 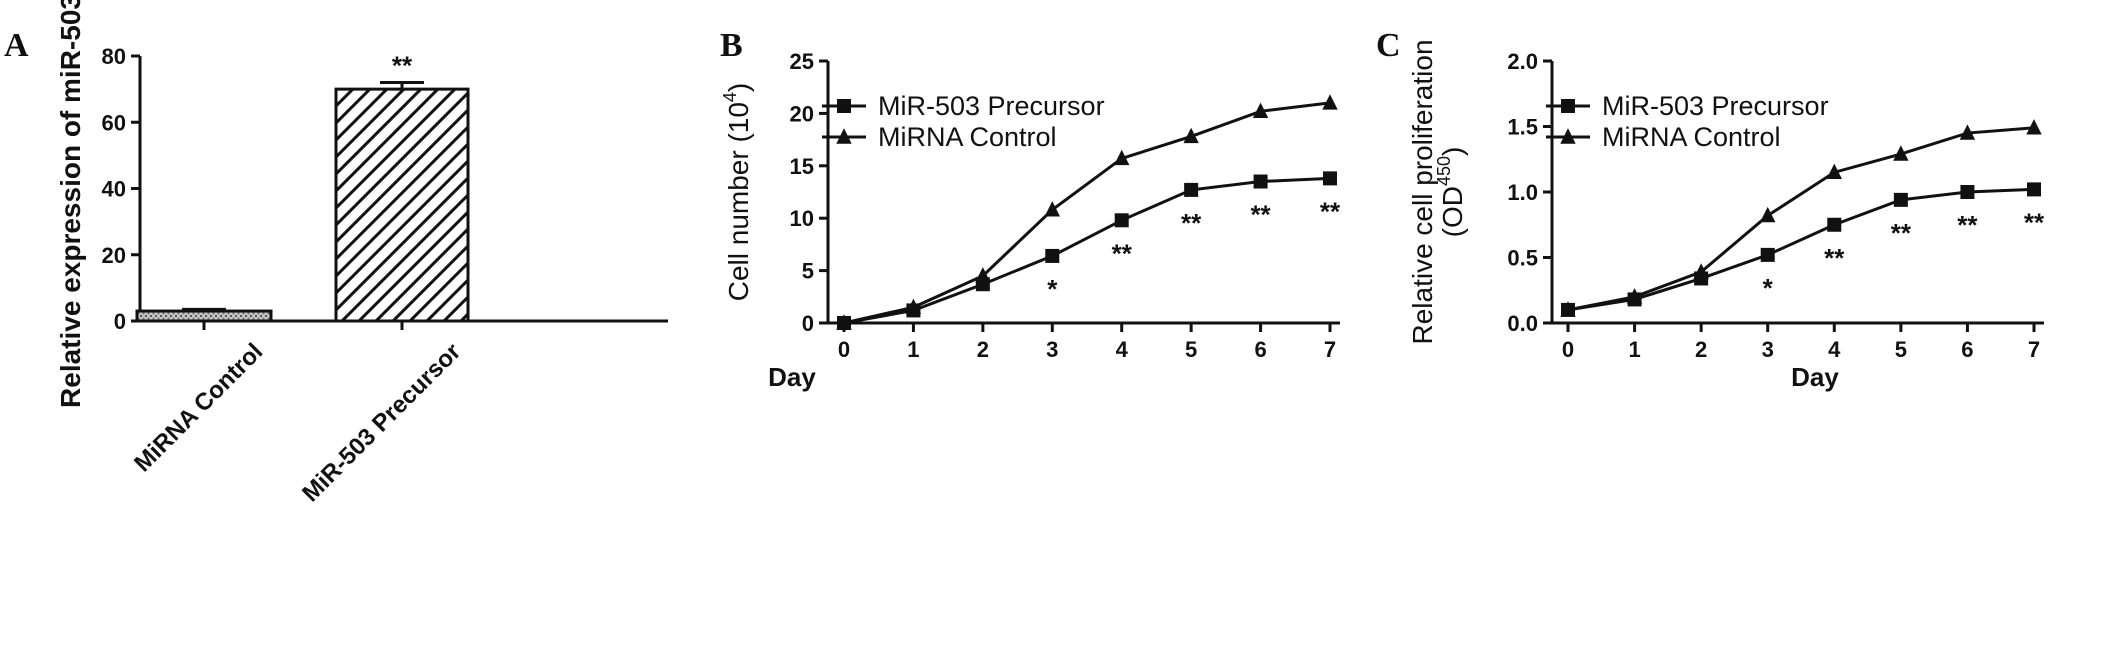 What do you see at coordinates (114, 56) in the screenshot?
I see `panel-a-y-tick-label: 80` at bounding box center [114, 56].